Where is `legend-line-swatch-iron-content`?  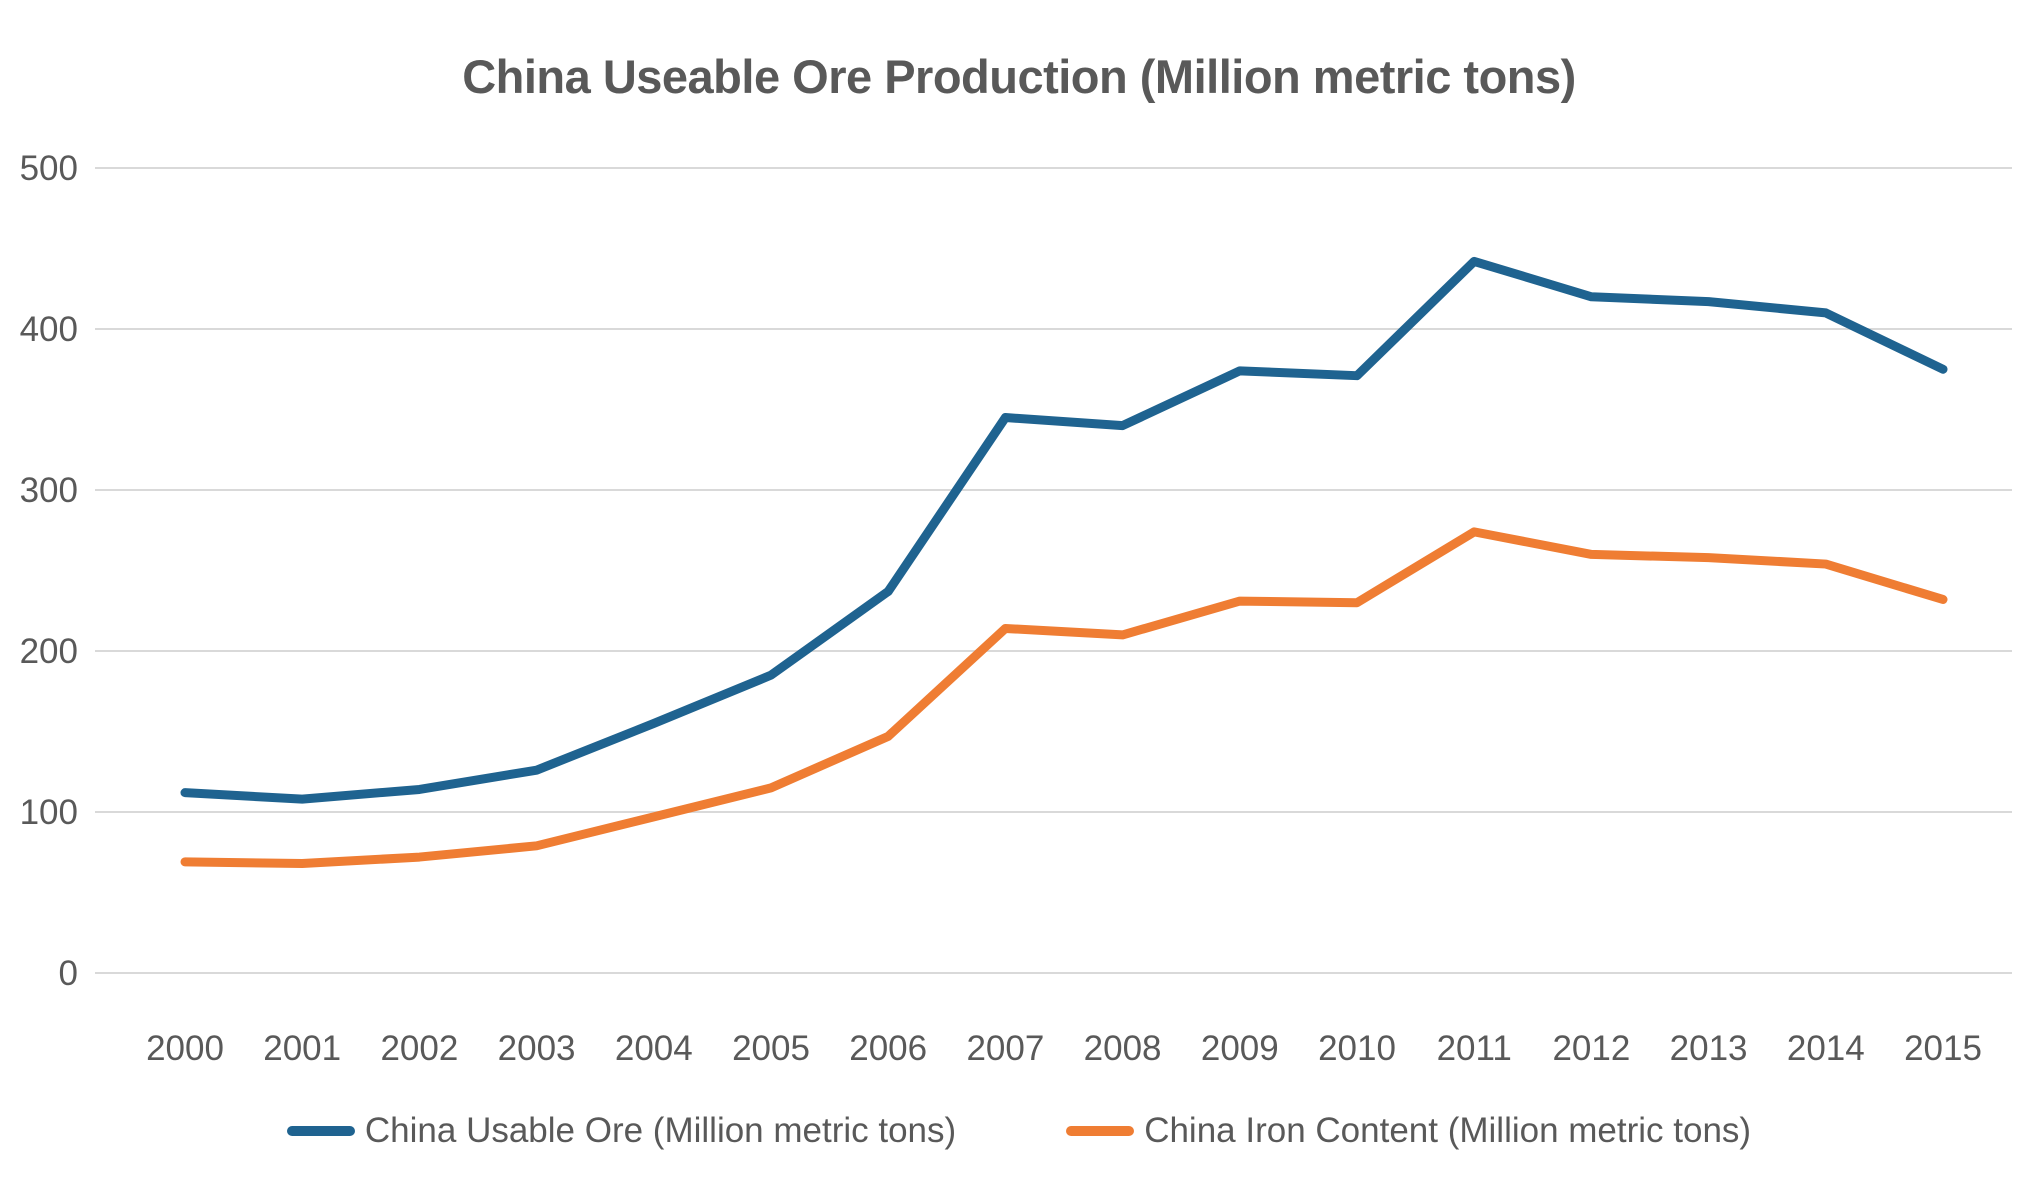
legend-line-swatch-iron-content is located at coordinates (1100, 1131).